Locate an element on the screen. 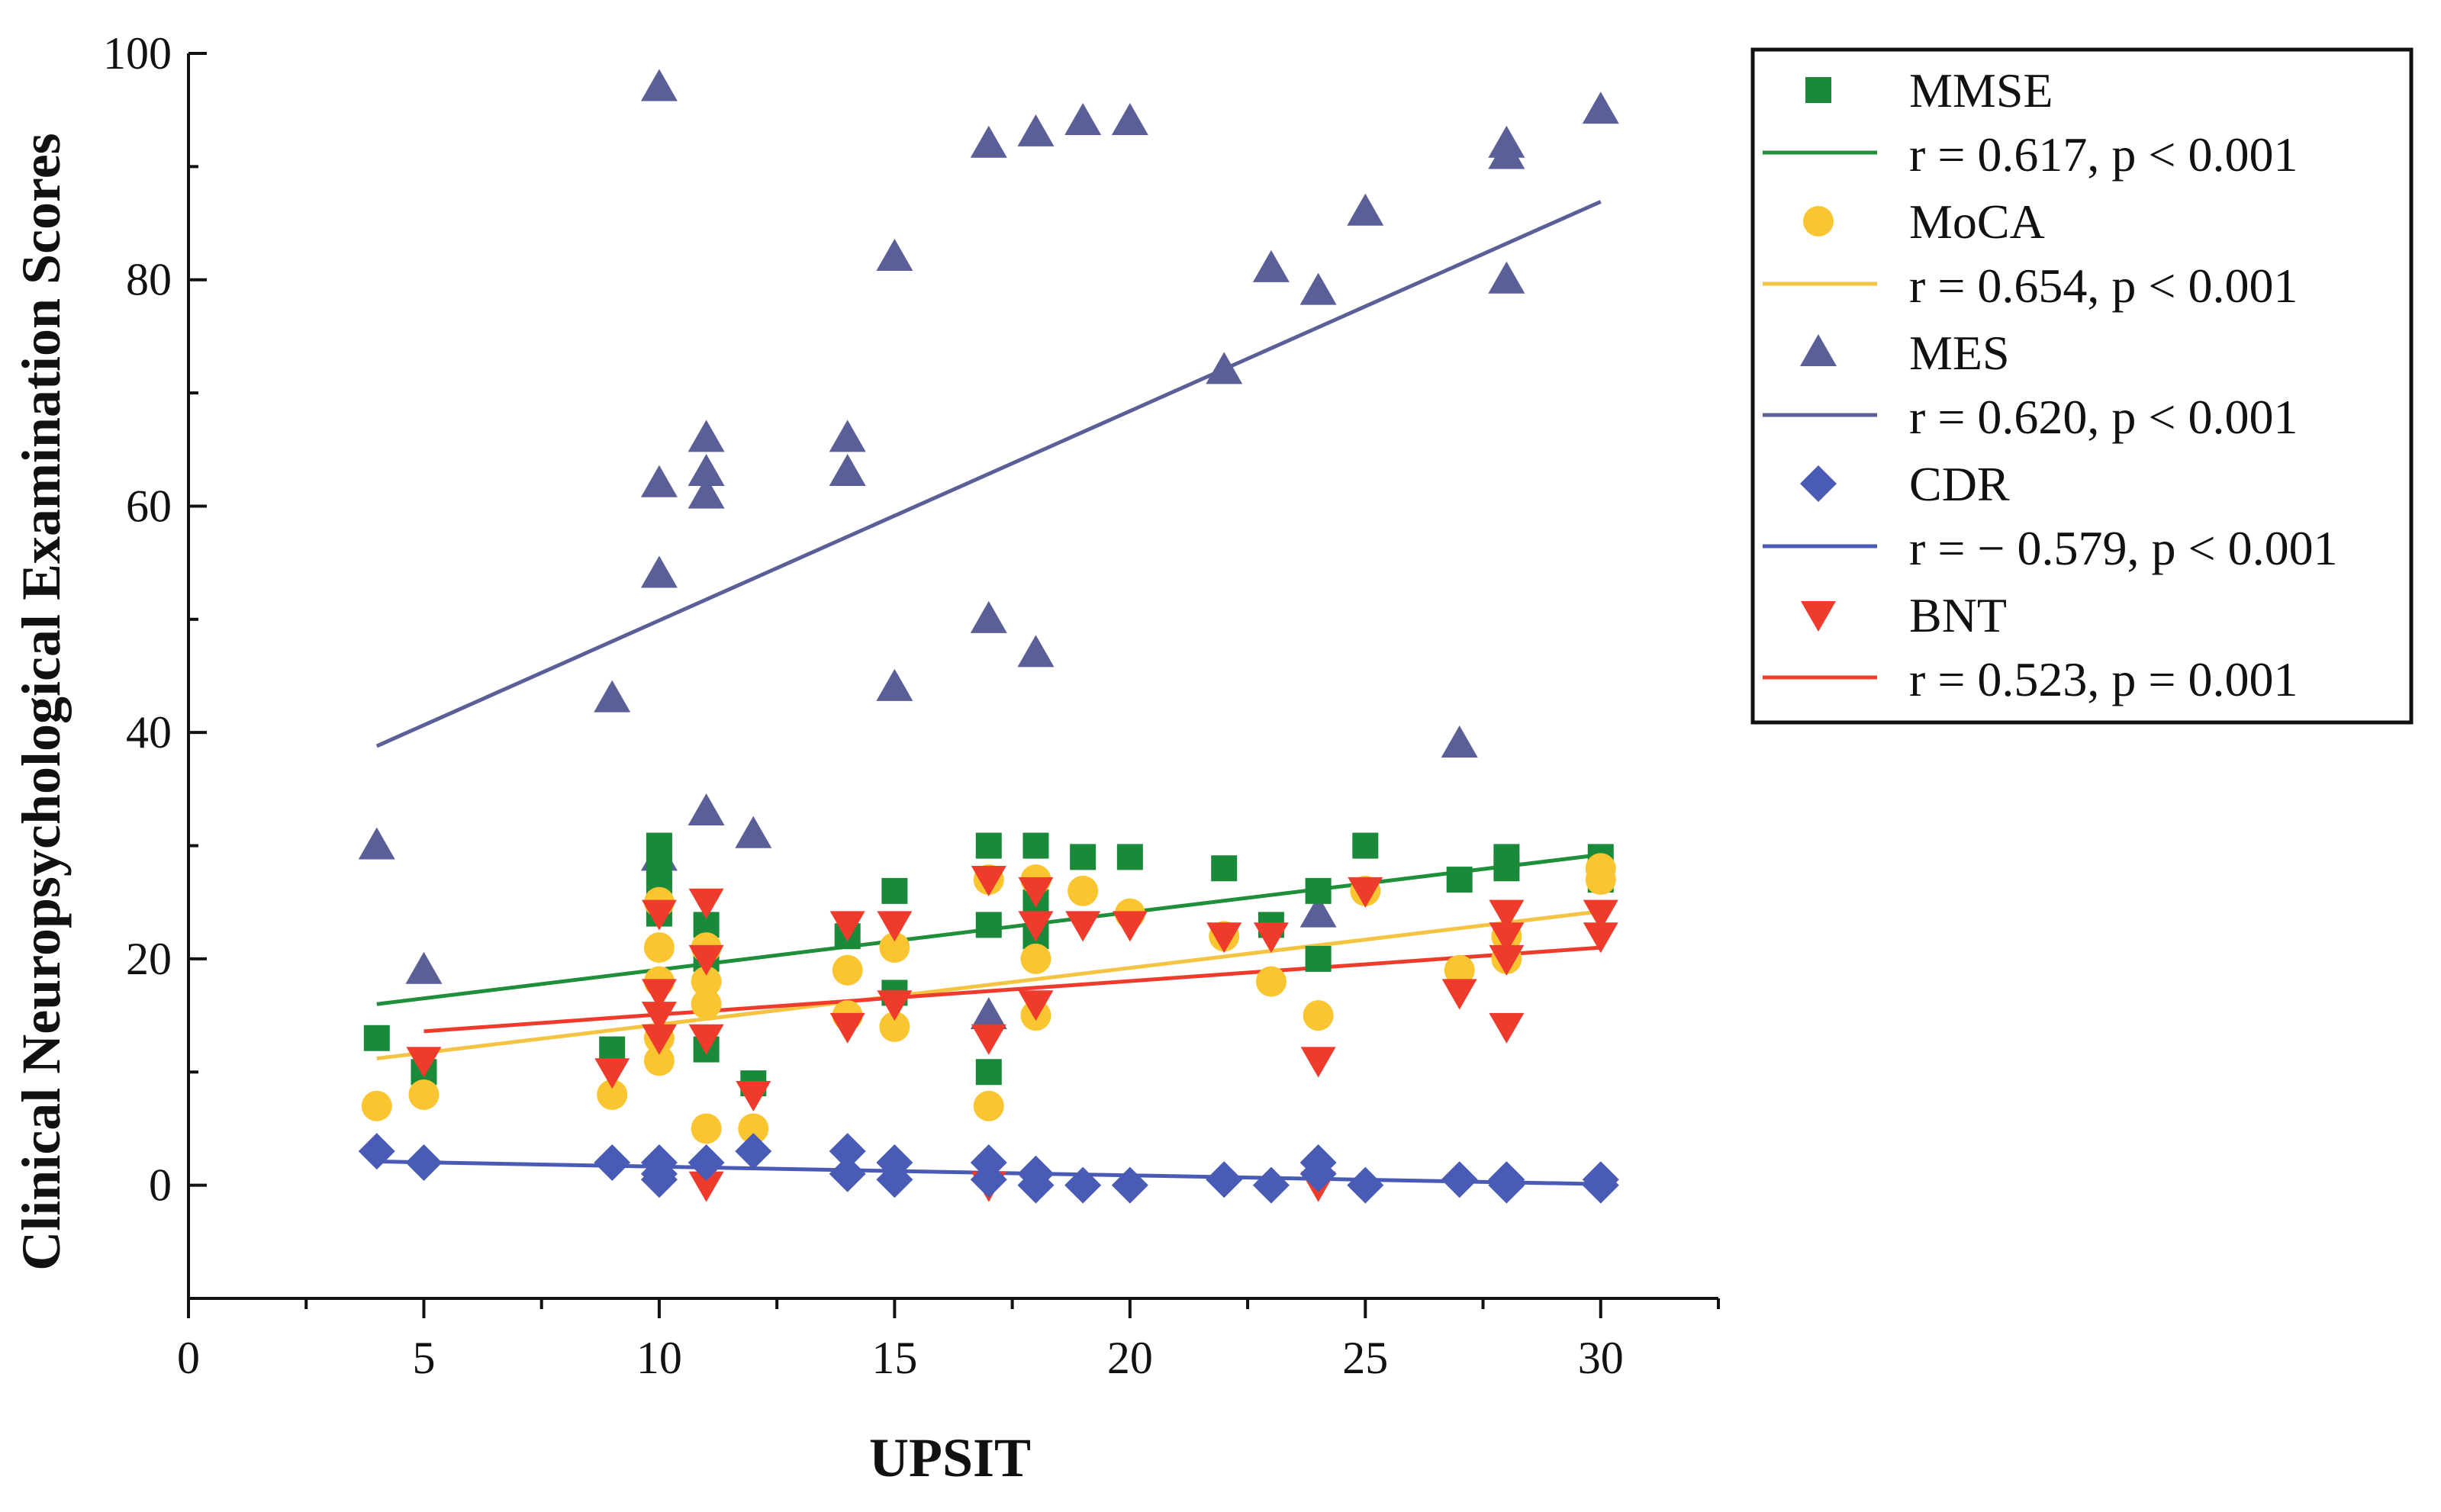 The width and height of the screenshot is (2441, 1512). moca-legend-stat: r = 0.654, p < 0.001 is located at coordinates (2103, 286).